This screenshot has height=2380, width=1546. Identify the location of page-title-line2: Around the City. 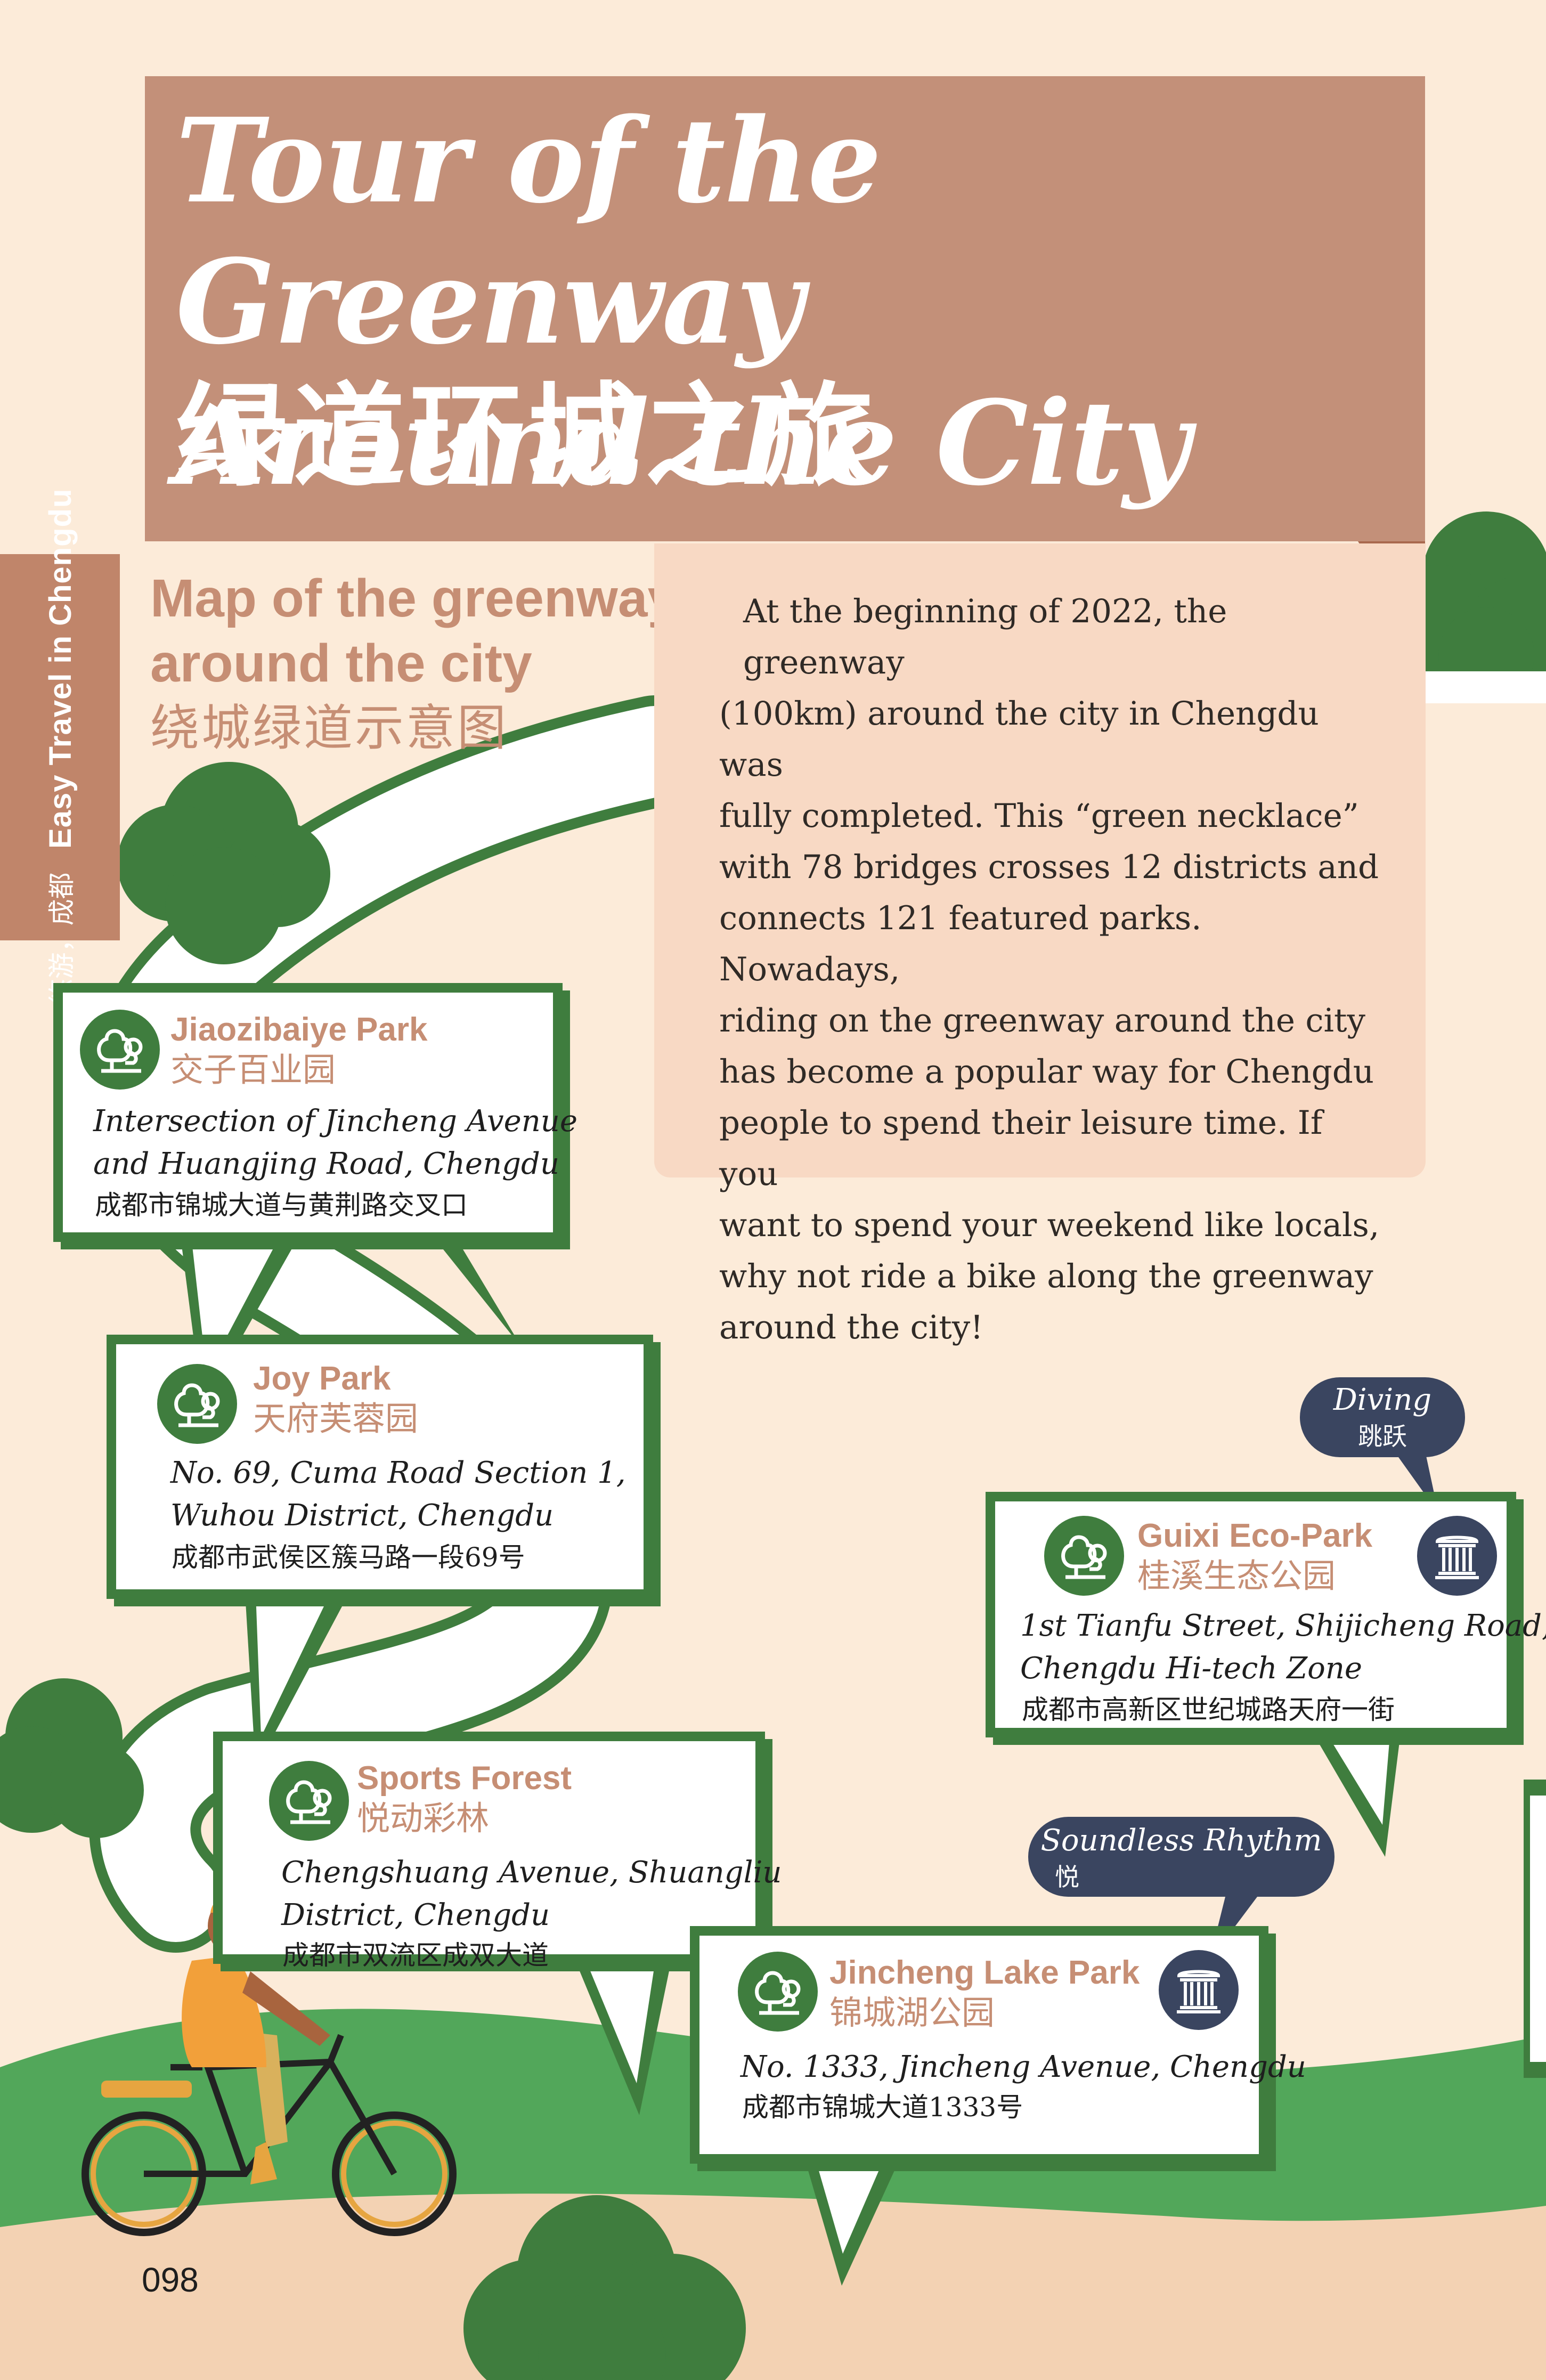
(683, 443).